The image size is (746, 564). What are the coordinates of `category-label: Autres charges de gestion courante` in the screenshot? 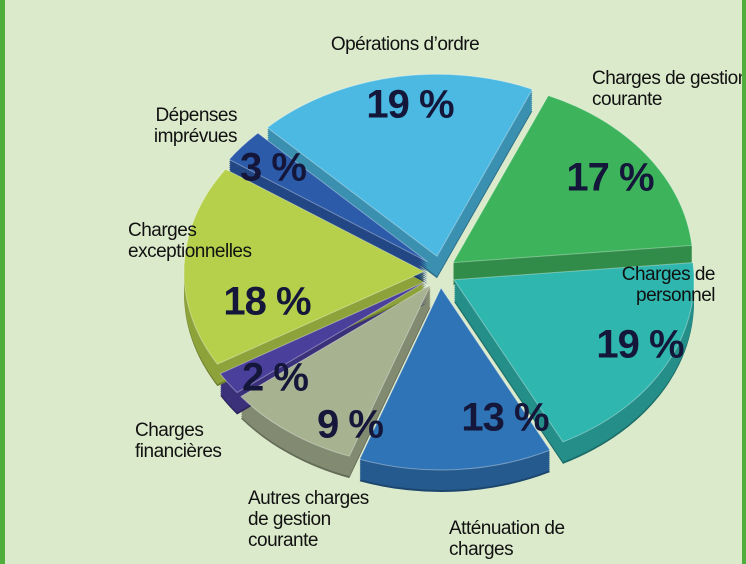 It's located at (308, 519).